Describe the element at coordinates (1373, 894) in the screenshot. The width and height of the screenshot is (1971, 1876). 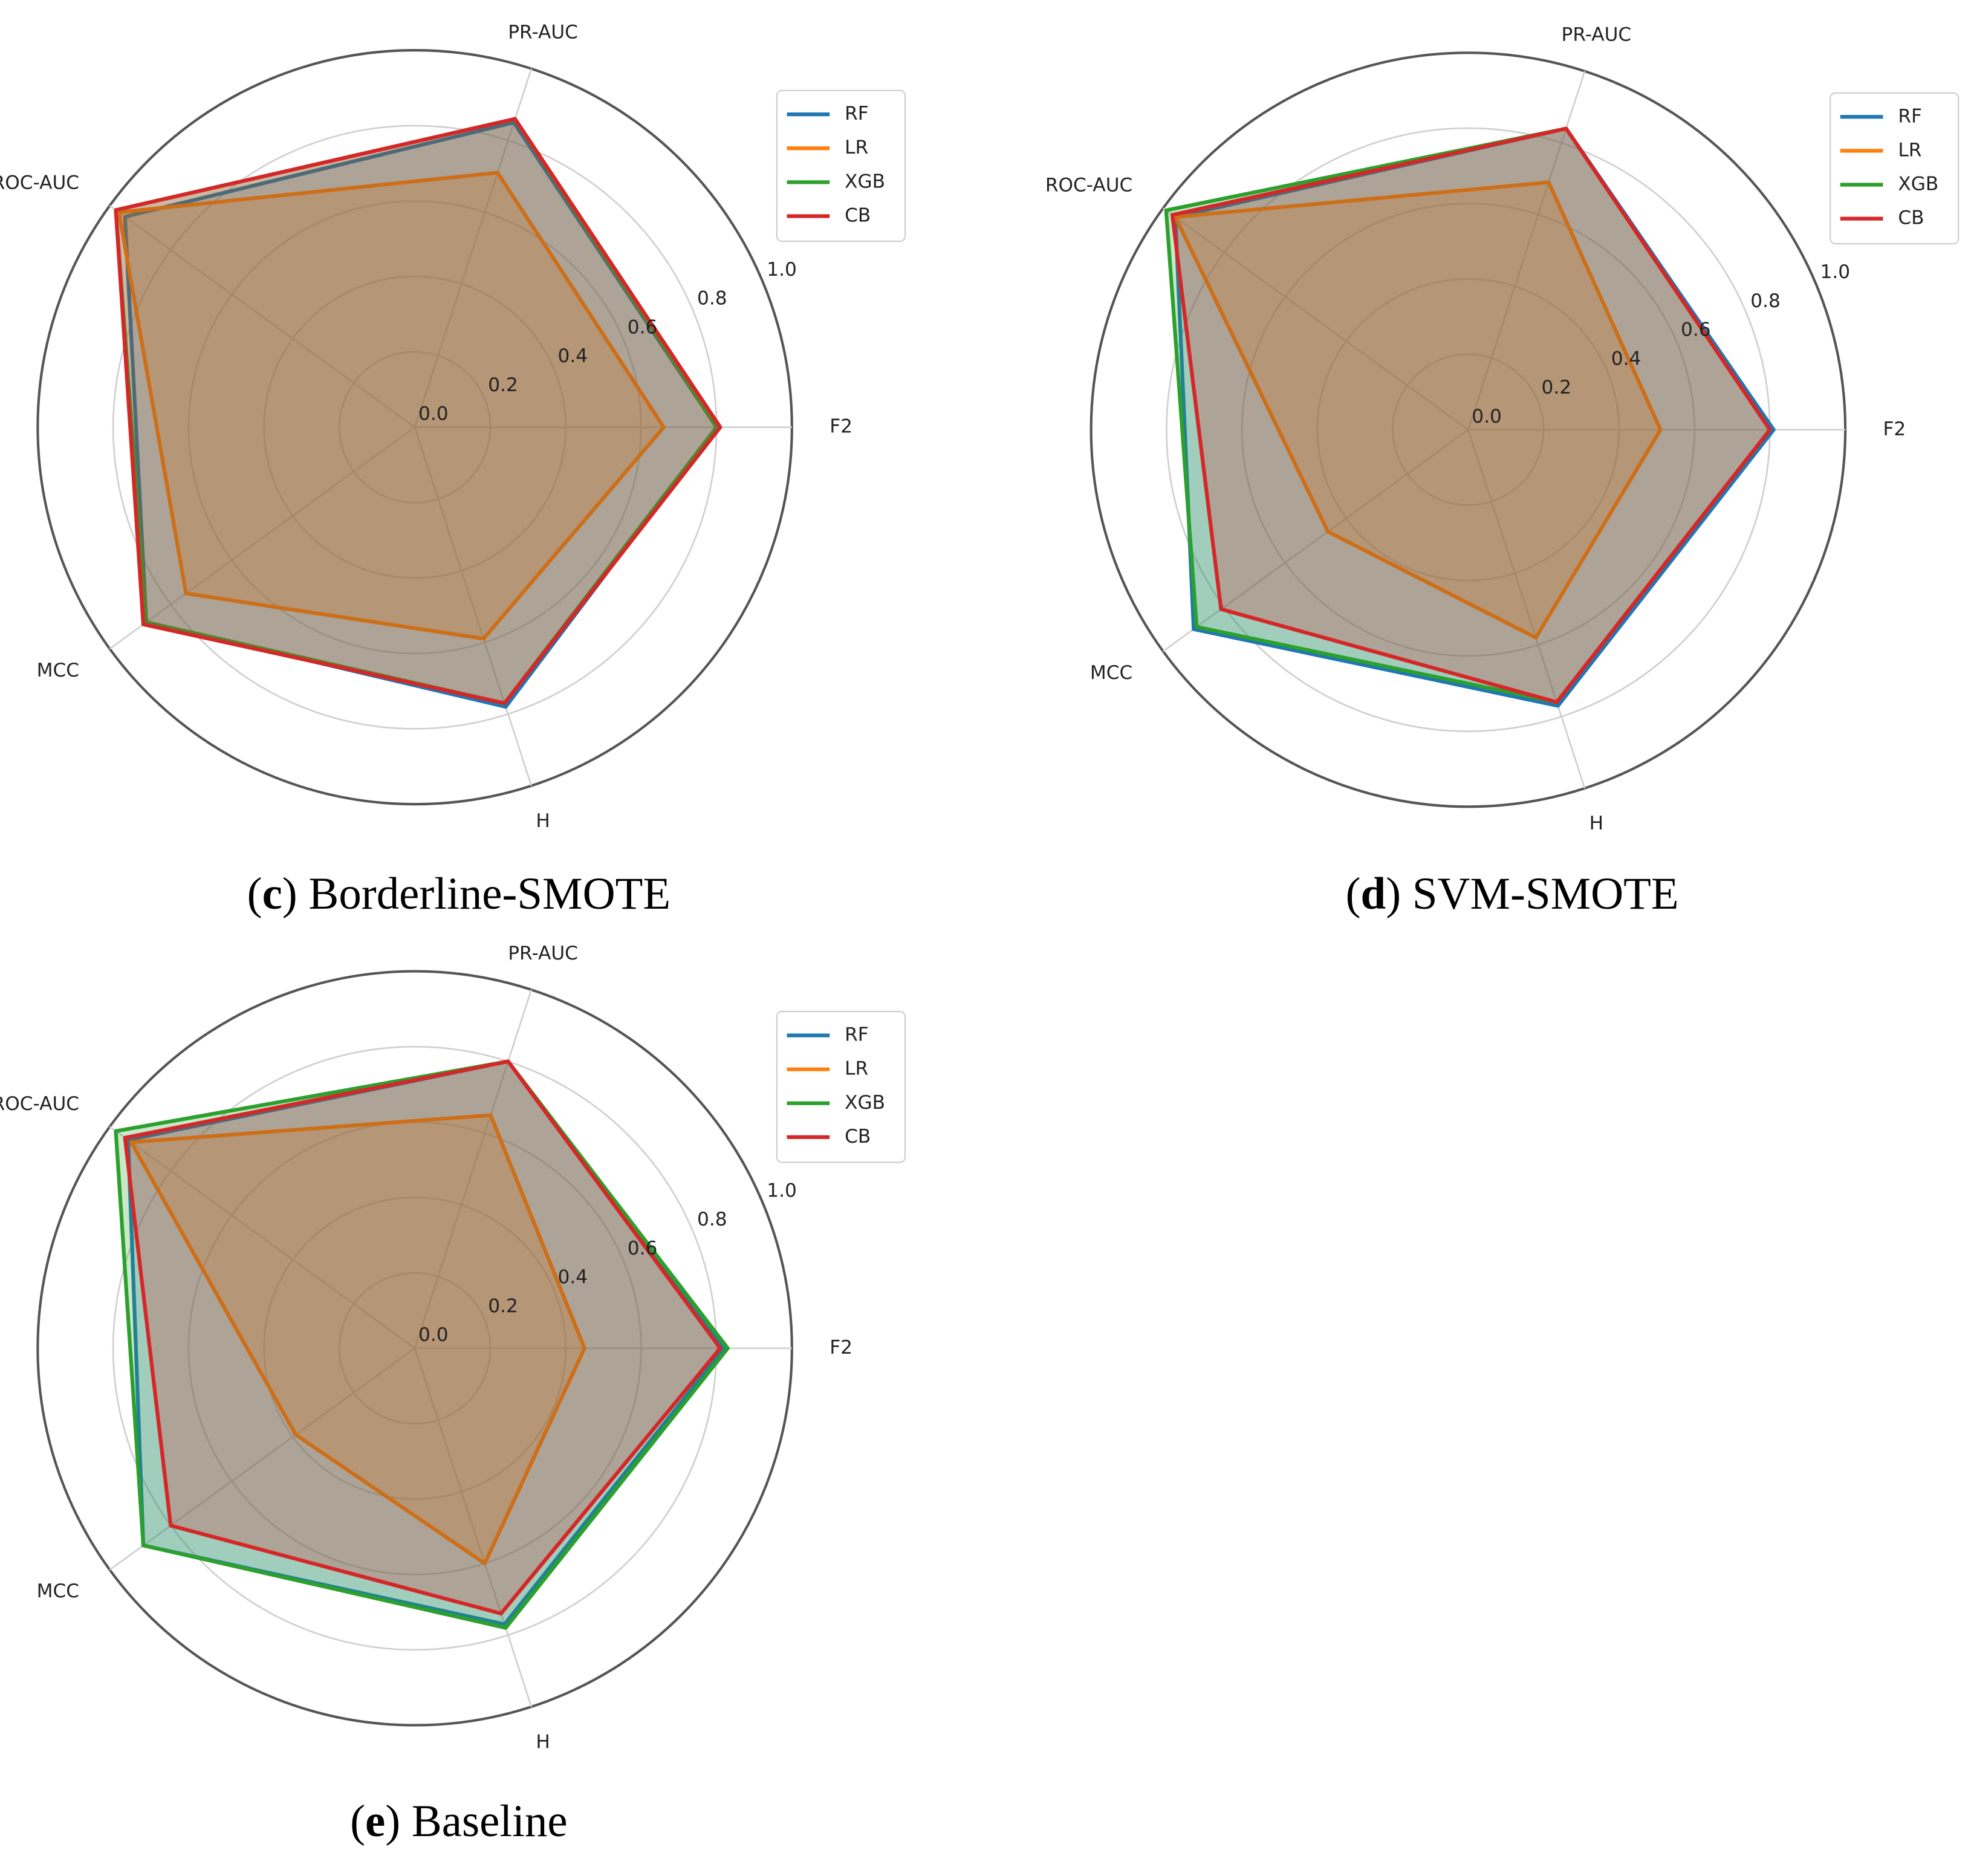
I see `caption-part: d` at that location.